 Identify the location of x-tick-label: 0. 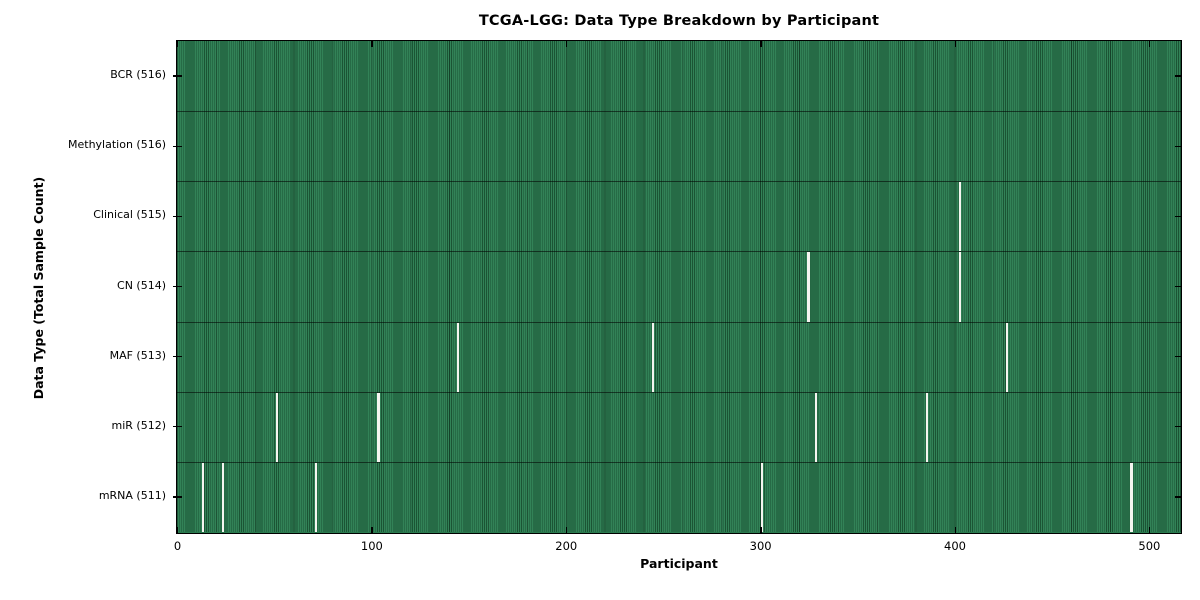
(177, 546).